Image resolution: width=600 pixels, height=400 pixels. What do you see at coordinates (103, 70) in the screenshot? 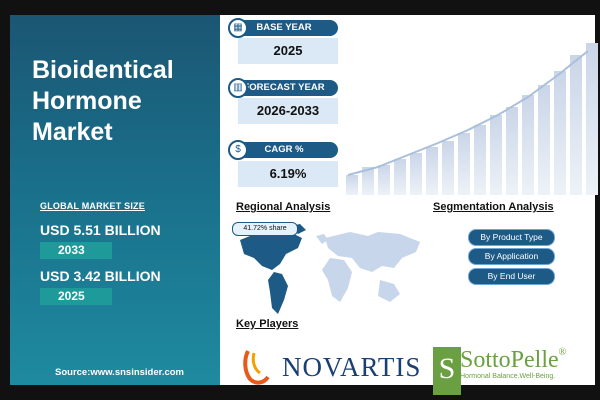
I see `title-line-1: Bioidentical` at bounding box center [103, 70].